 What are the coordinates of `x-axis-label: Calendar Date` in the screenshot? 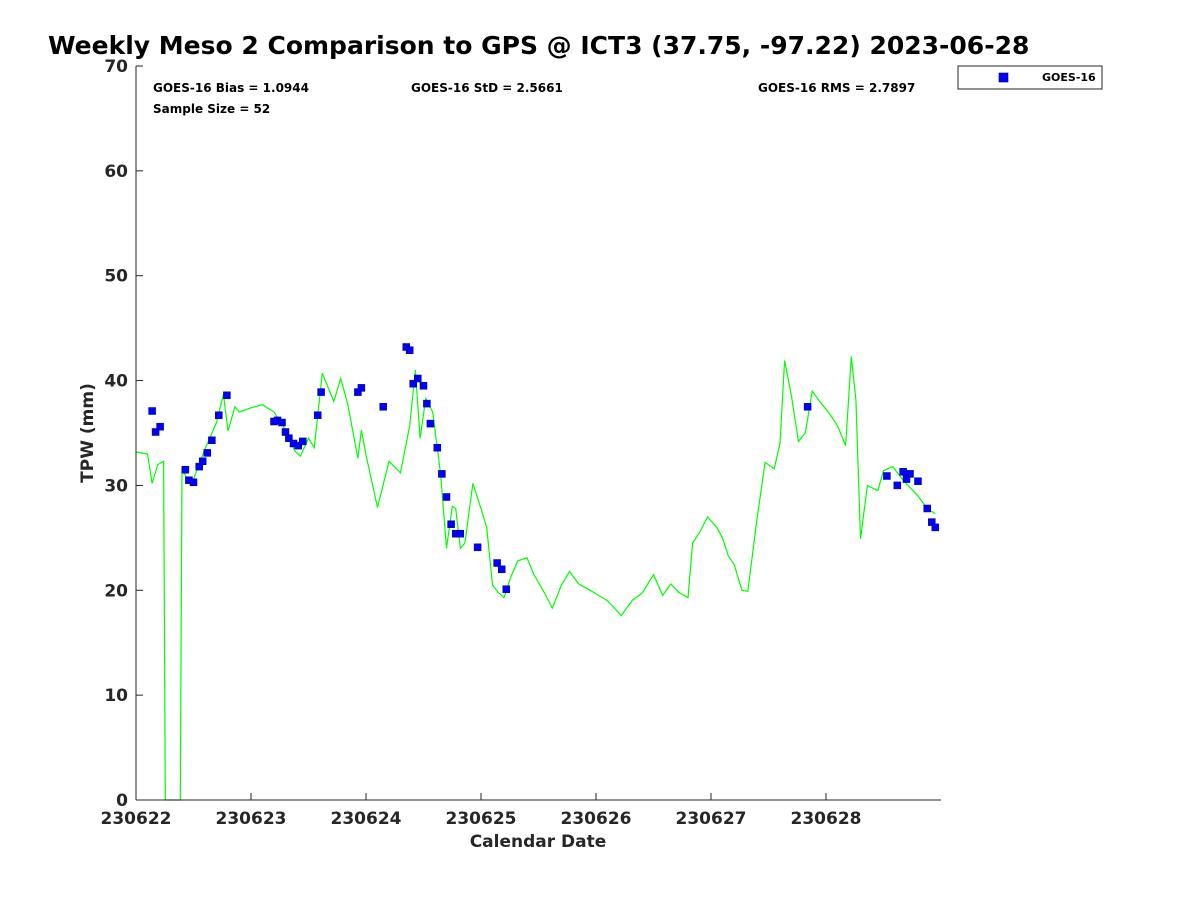 It's located at (538, 842).